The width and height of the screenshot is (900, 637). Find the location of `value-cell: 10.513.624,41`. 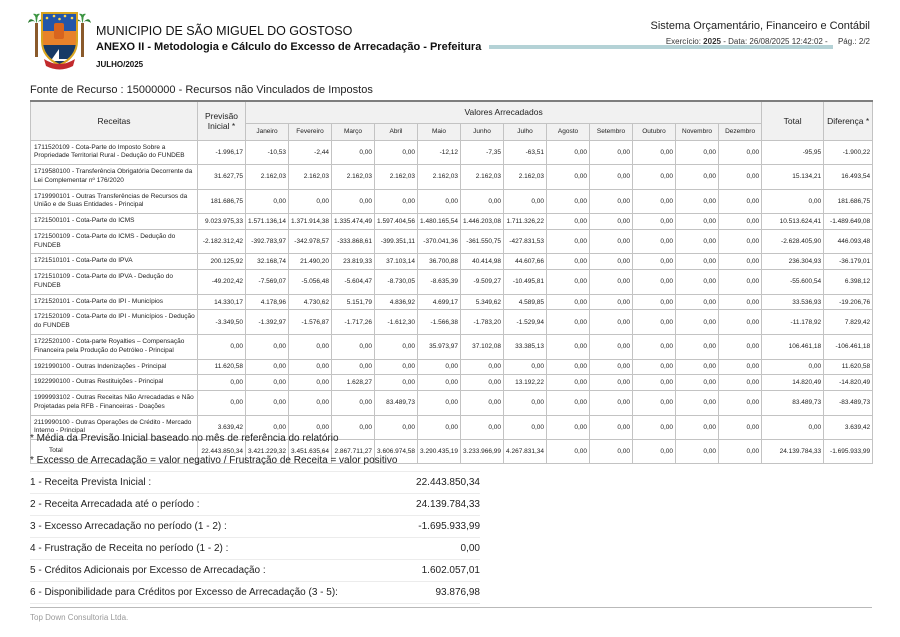

value-cell: 10.513.624,41 is located at coordinates (793, 221).